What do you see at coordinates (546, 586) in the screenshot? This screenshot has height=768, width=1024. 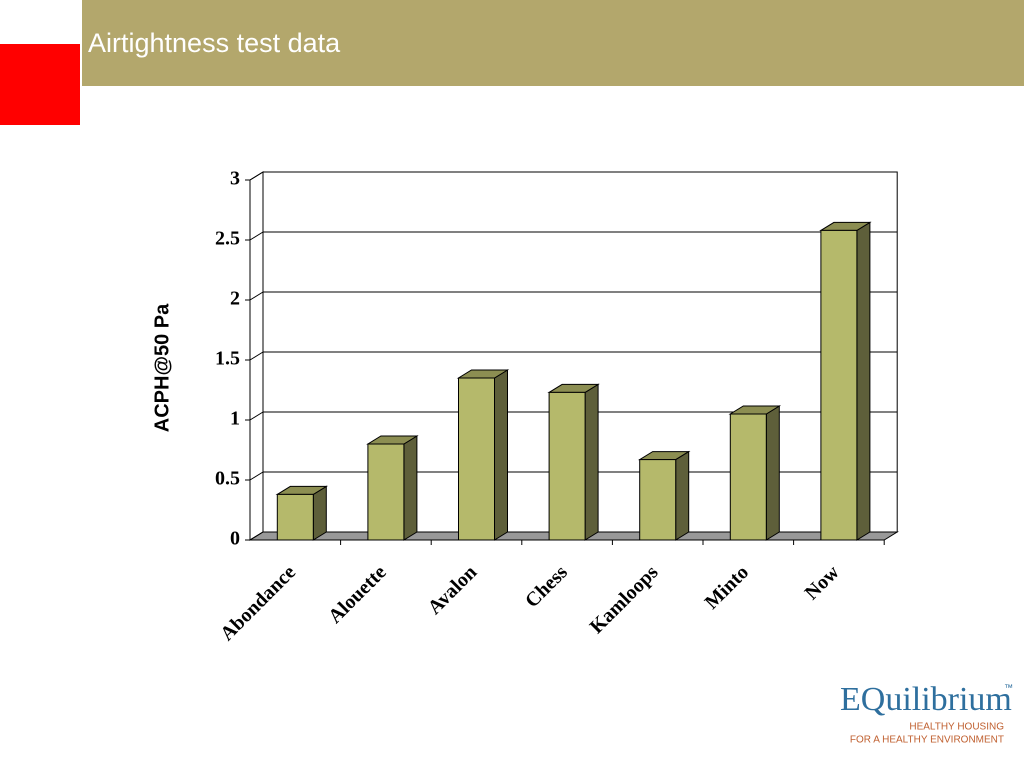 I see `x-tick-label: Chess` at bounding box center [546, 586].